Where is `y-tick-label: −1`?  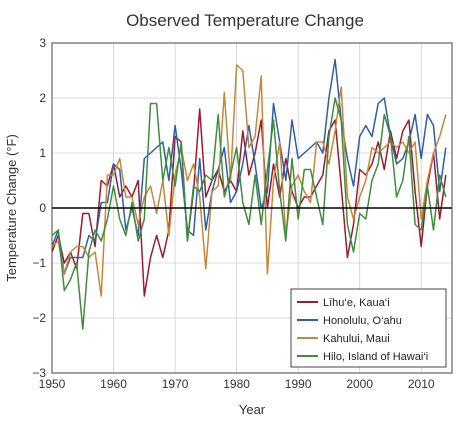
y-tick-label: −1 is located at coordinates (39, 263).